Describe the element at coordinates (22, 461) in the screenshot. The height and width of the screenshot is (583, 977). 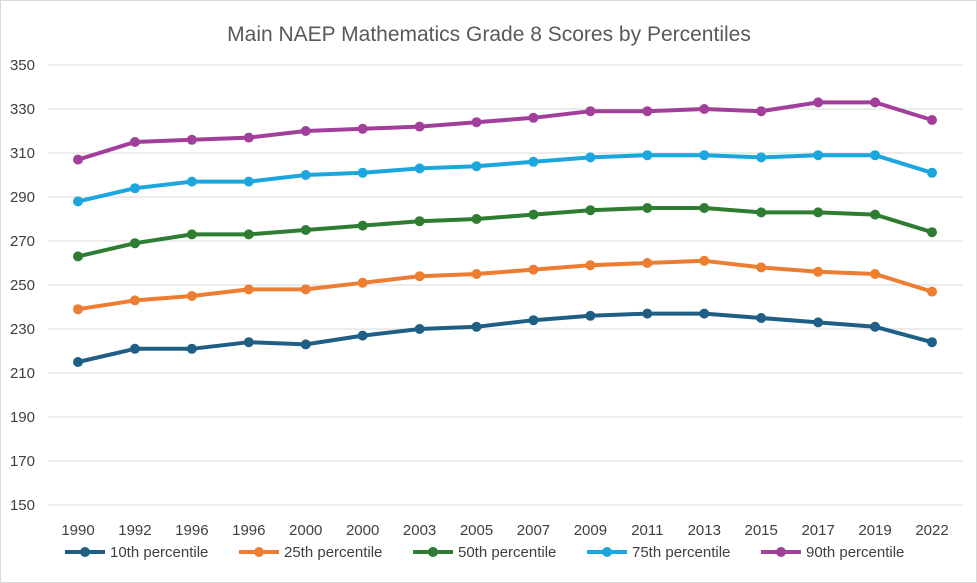
I see `y-tick-label: 170` at that location.